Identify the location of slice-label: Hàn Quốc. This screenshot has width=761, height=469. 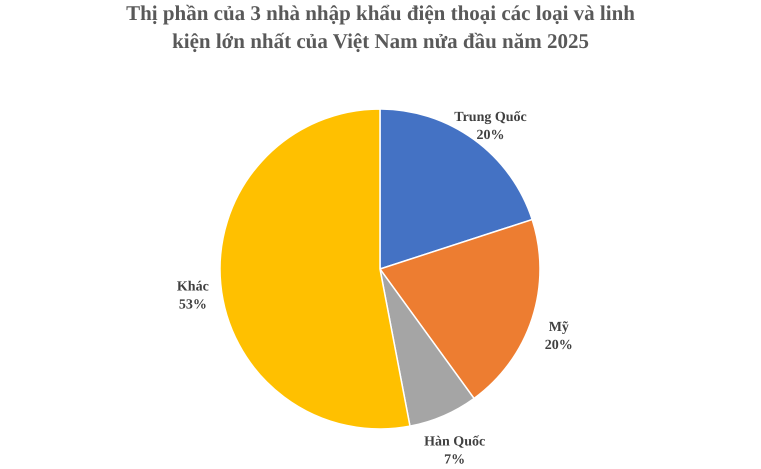
(455, 442).